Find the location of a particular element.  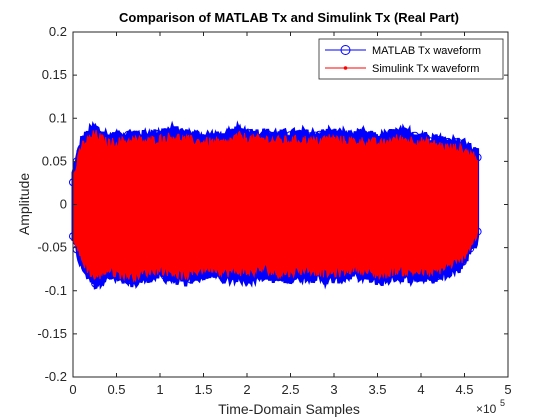

y-tick-label: 0.05 is located at coordinates (54, 160).